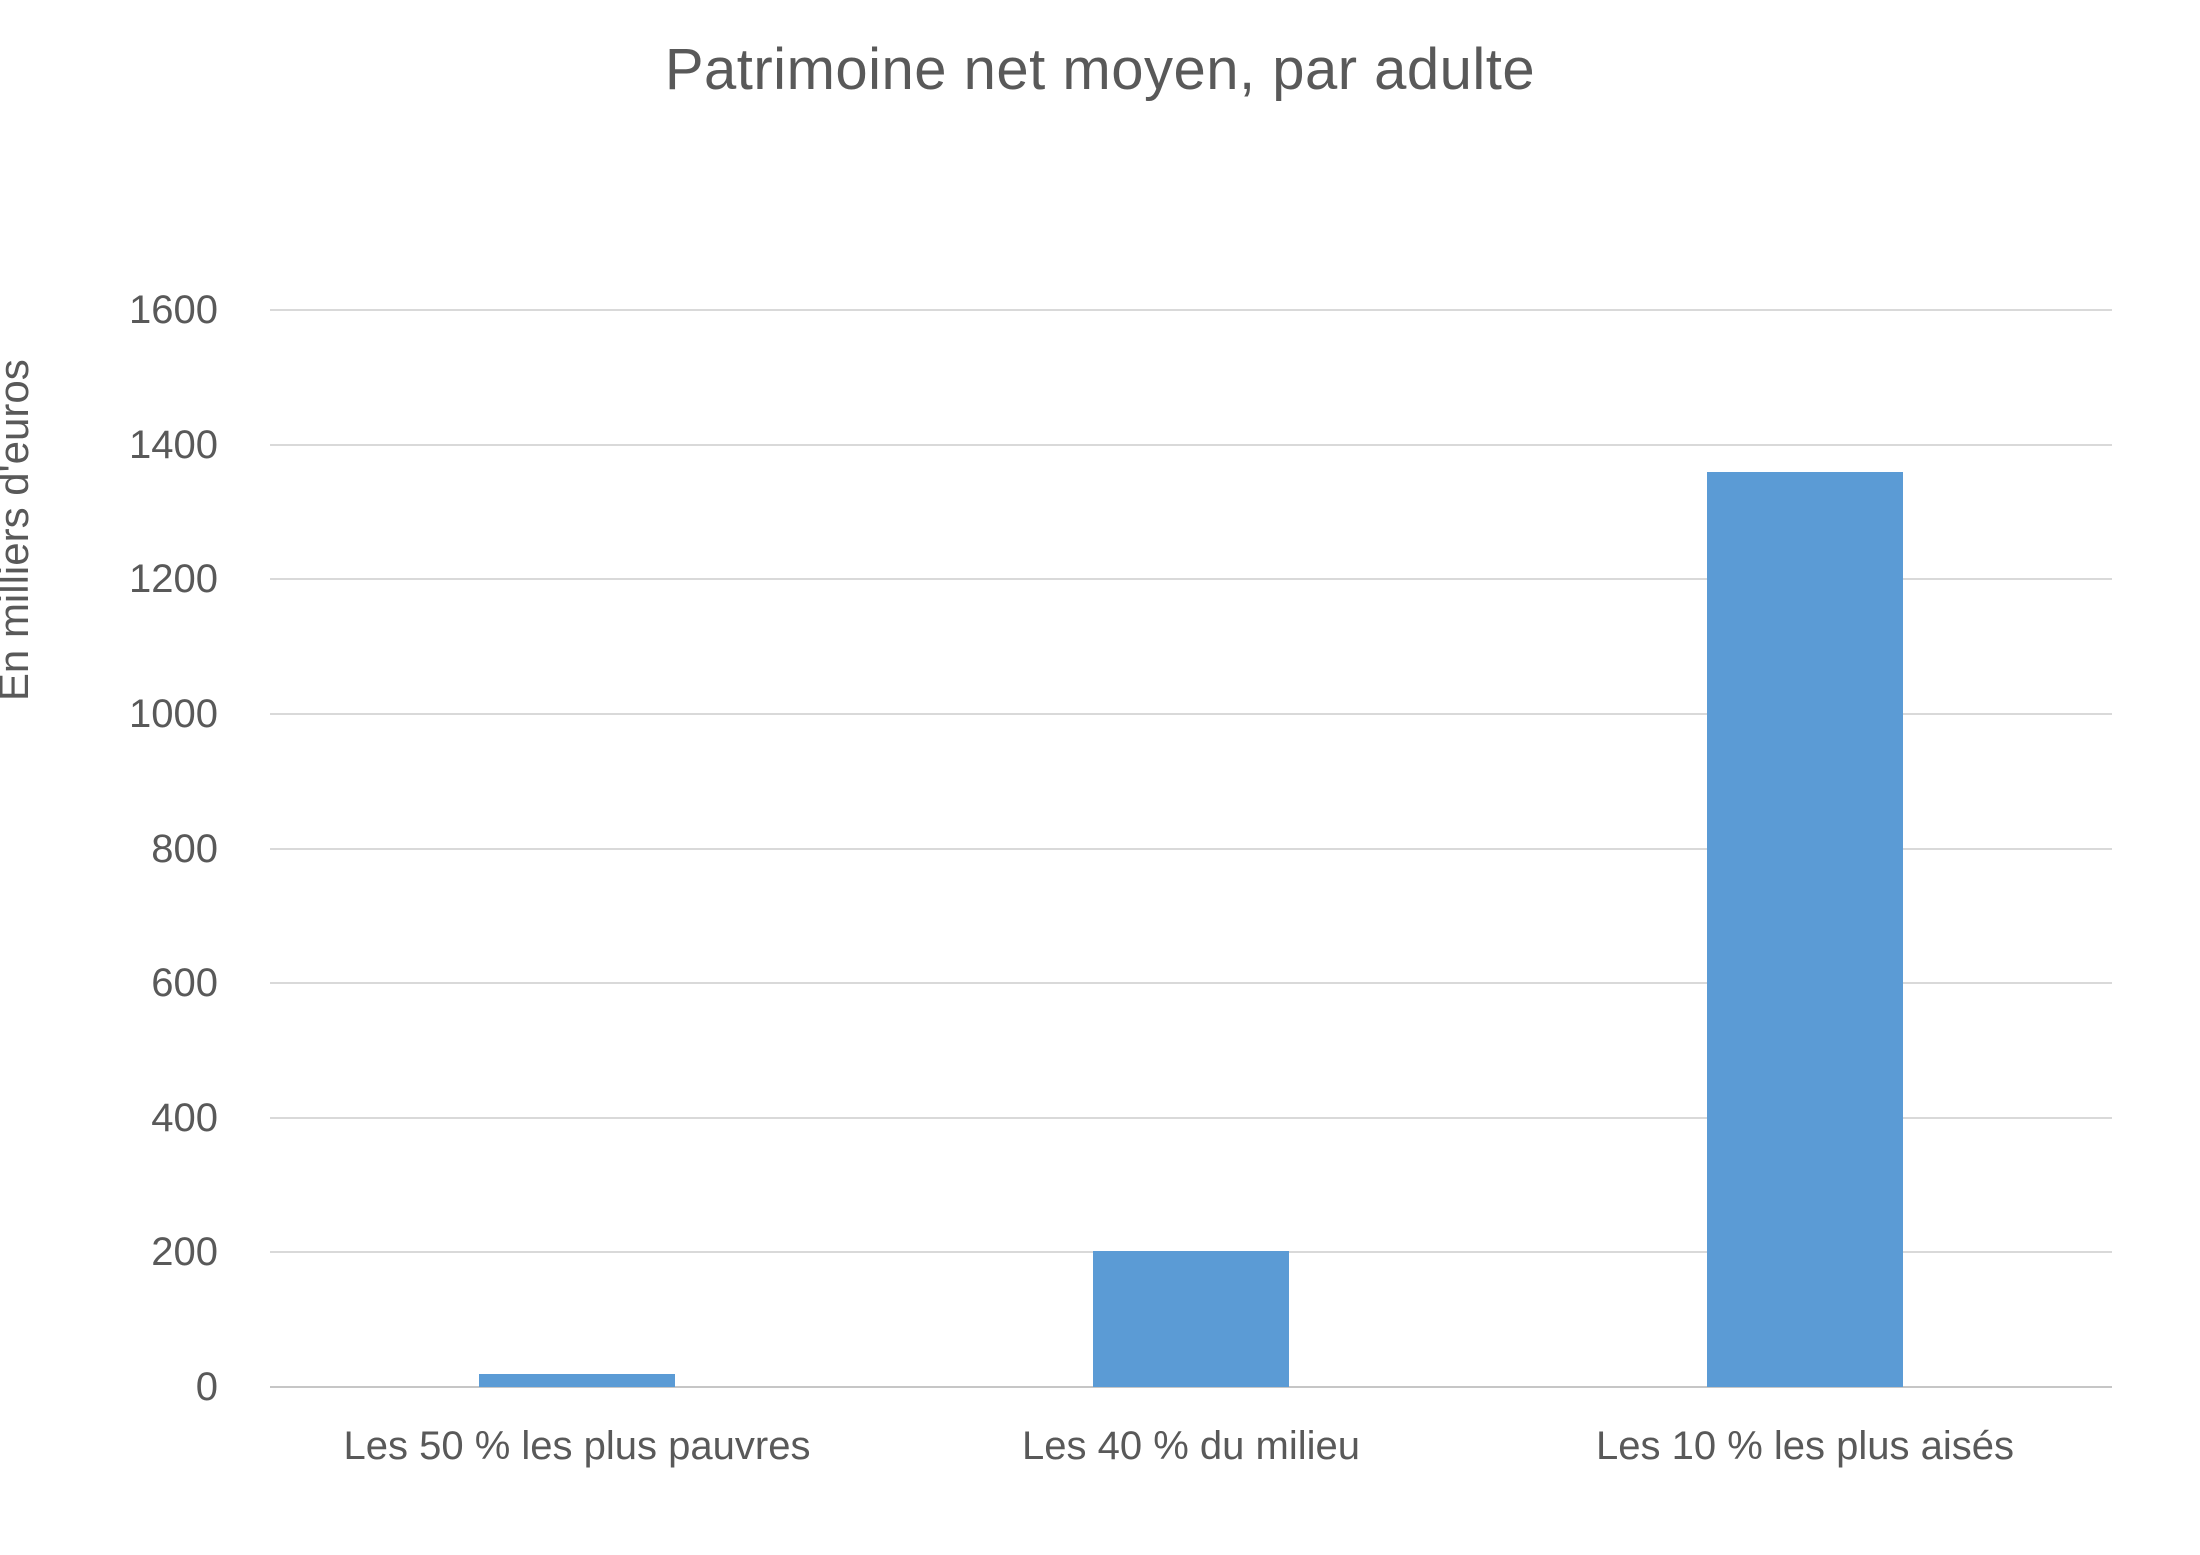 The width and height of the screenshot is (2200, 1555). What do you see at coordinates (206, 1387) in the screenshot?
I see `y-tick-label: 0` at bounding box center [206, 1387].